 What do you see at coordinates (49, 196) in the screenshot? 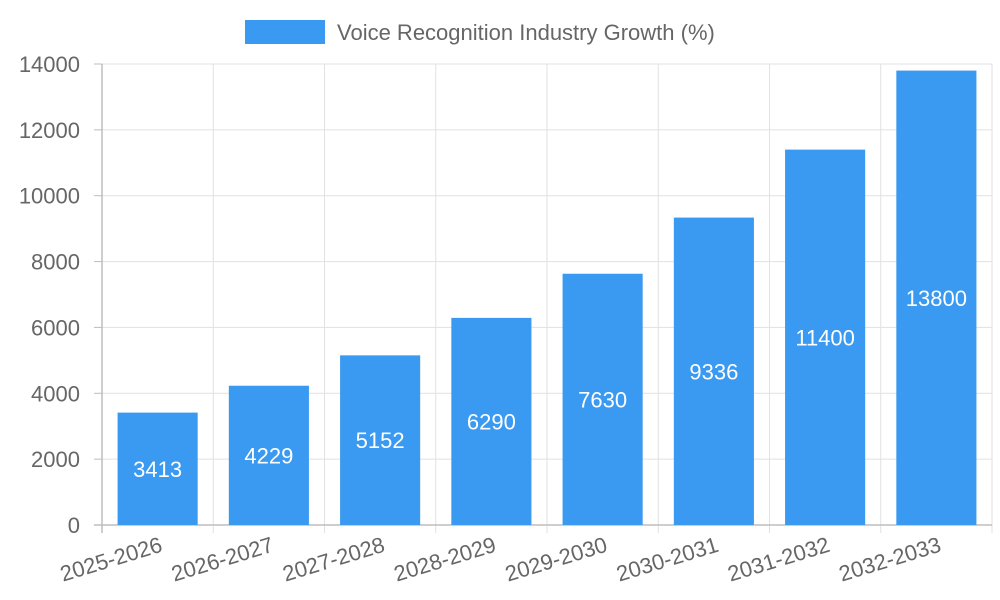
I see `y-tick-label: 10000` at bounding box center [49, 196].